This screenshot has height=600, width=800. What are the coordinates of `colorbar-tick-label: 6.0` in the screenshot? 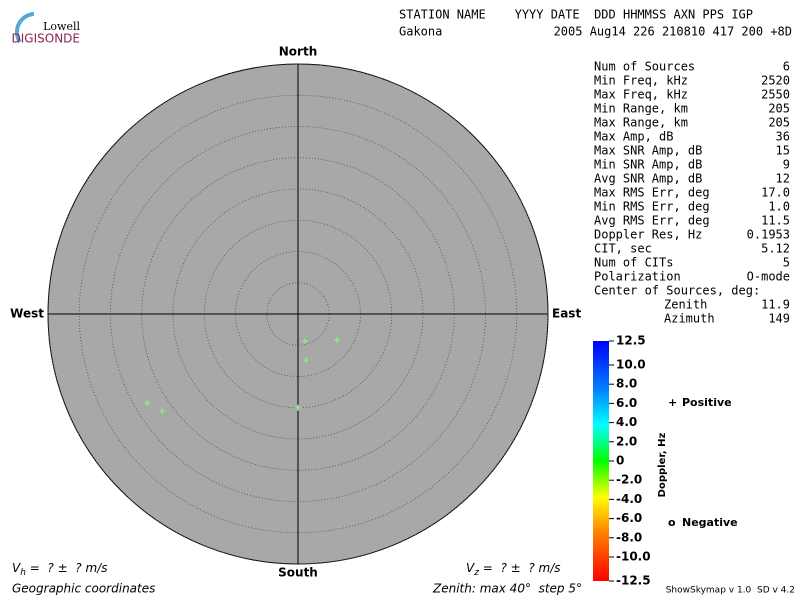 It's located at (626, 403).